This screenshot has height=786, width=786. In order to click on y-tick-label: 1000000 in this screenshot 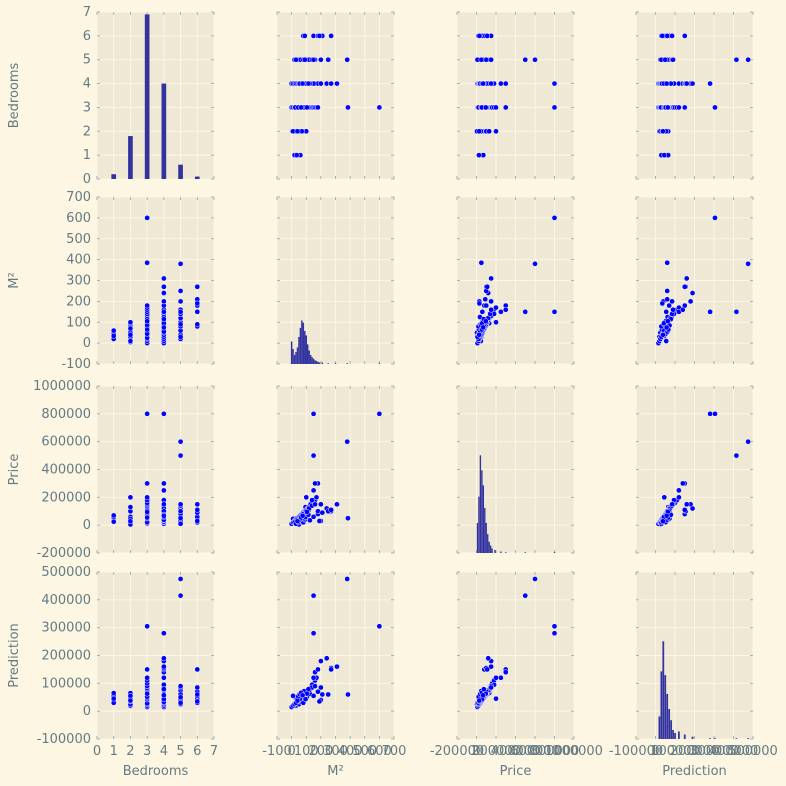, I will do `click(62, 386)`.